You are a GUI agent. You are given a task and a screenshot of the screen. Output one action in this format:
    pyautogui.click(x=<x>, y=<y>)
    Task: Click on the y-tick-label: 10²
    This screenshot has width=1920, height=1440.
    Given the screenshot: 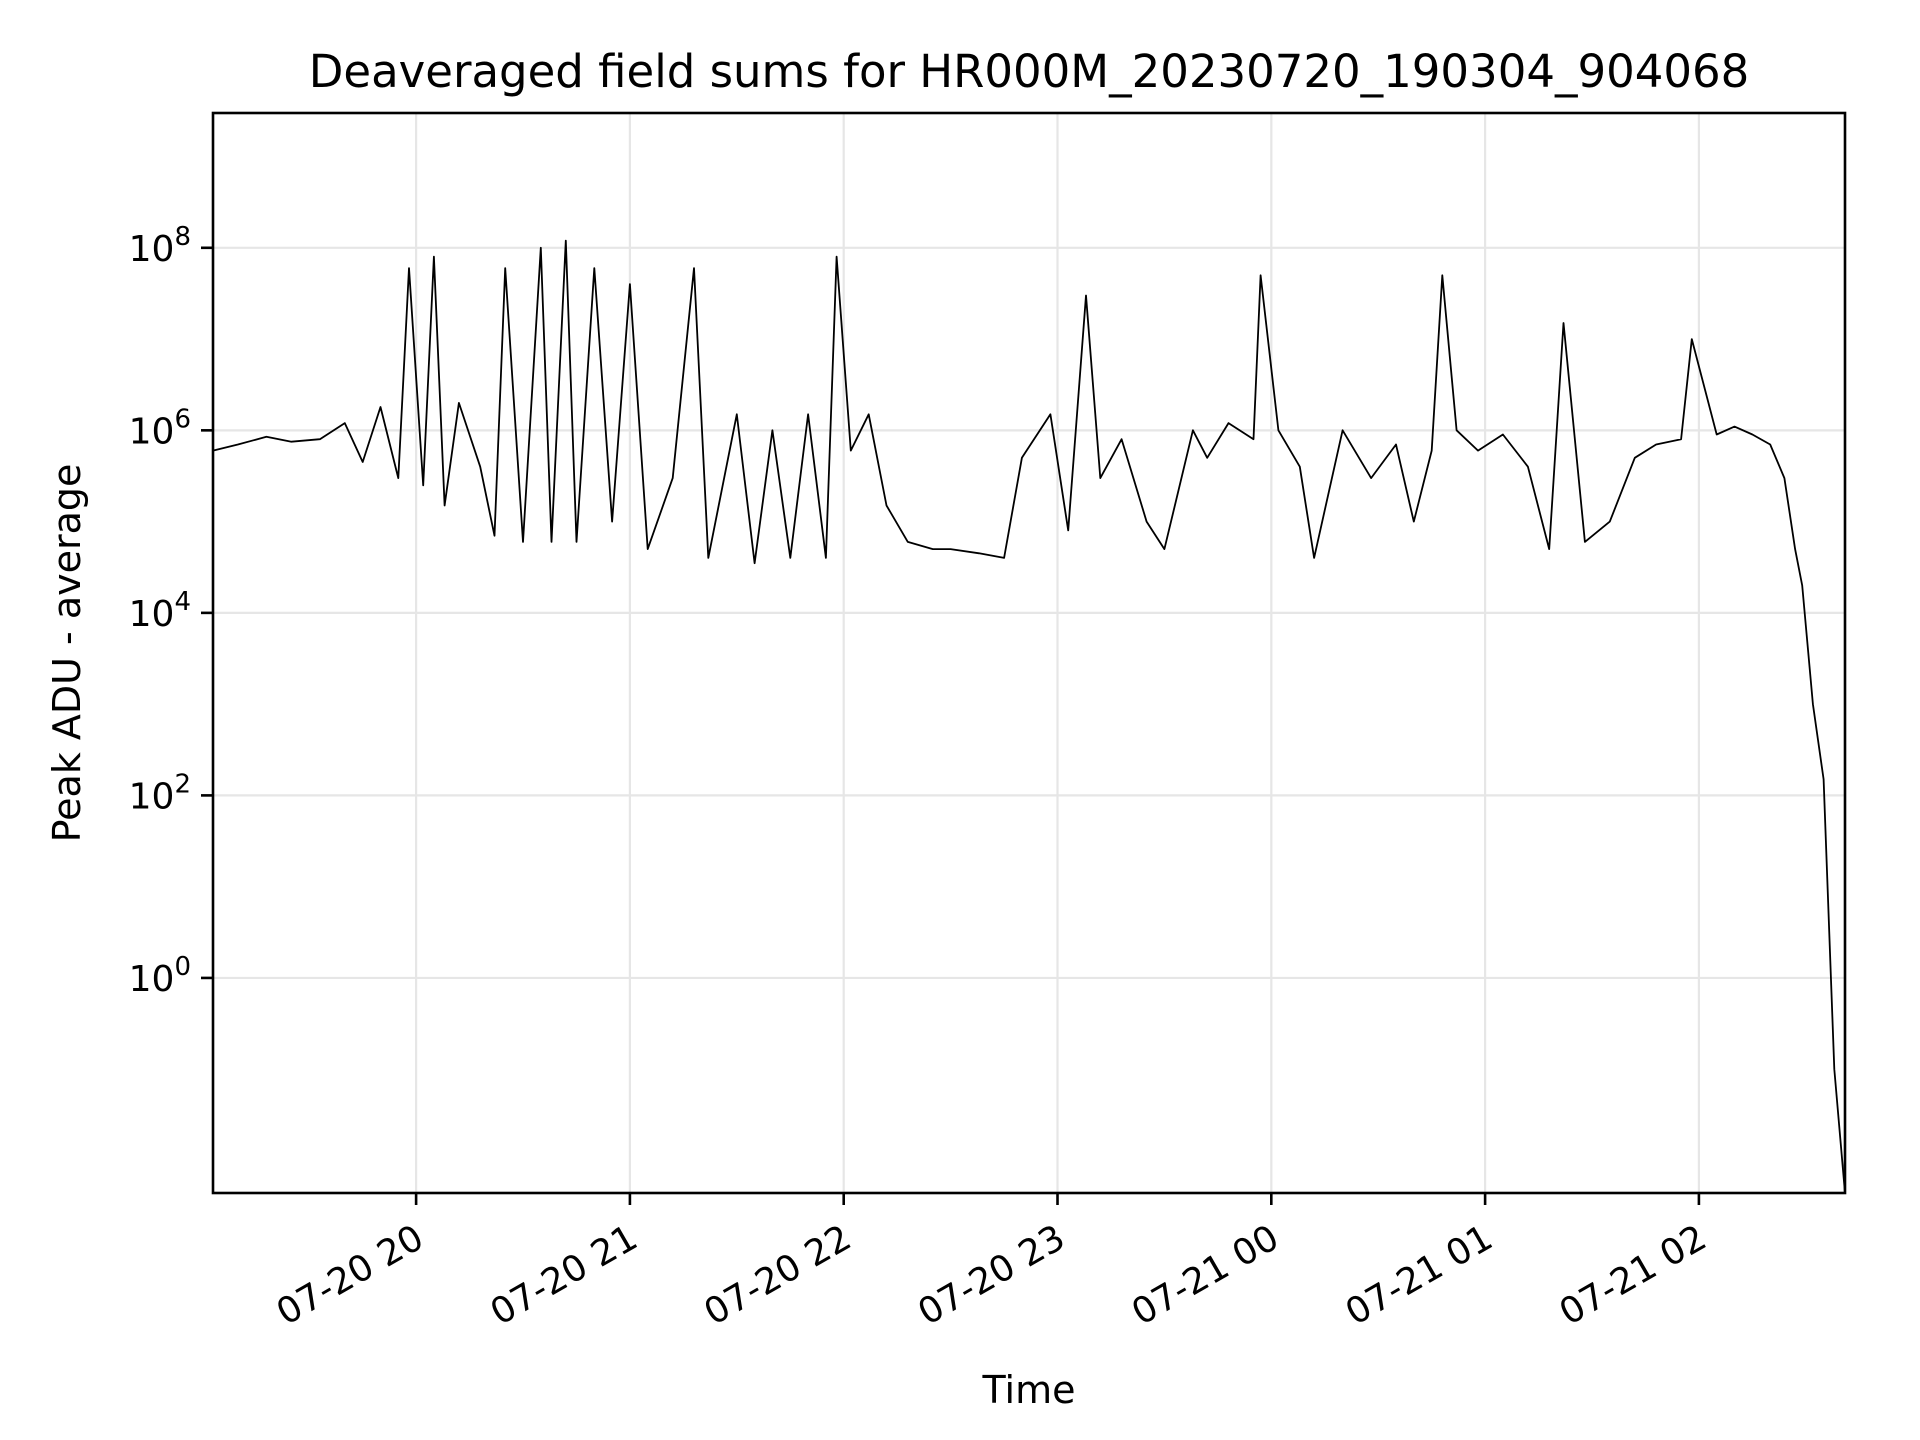 What is the action you would take?
    pyautogui.click(x=160, y=793)
    